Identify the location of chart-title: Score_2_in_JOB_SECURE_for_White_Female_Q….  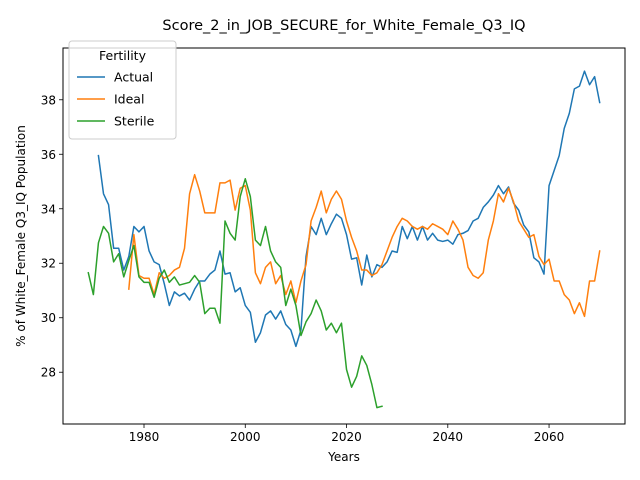
(343, 26).